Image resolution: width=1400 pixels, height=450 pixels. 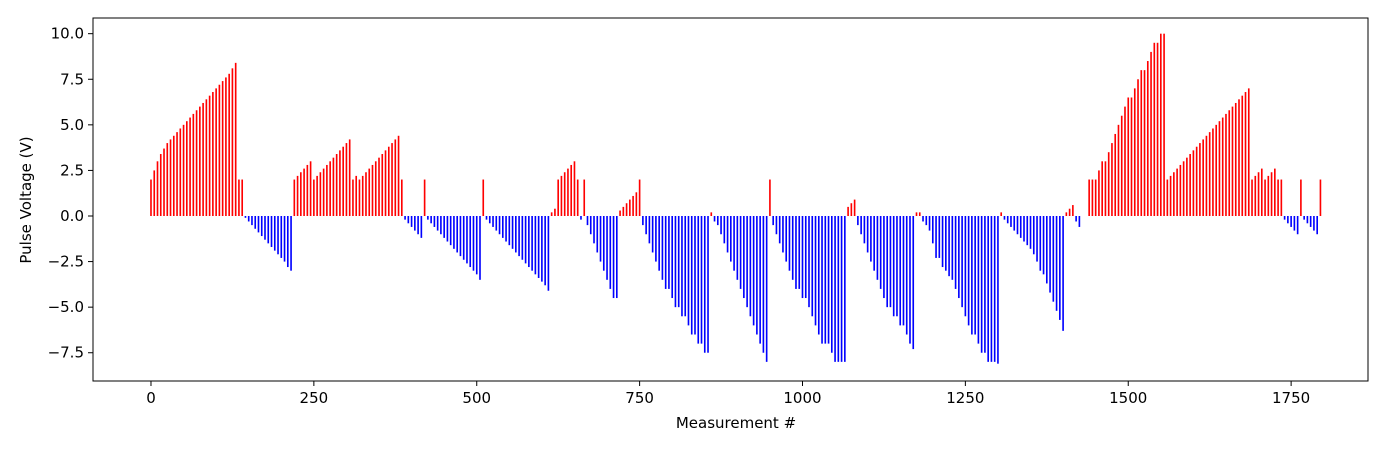 I want to click on y-tick-label: 7.5, so click(x=72, y=79).